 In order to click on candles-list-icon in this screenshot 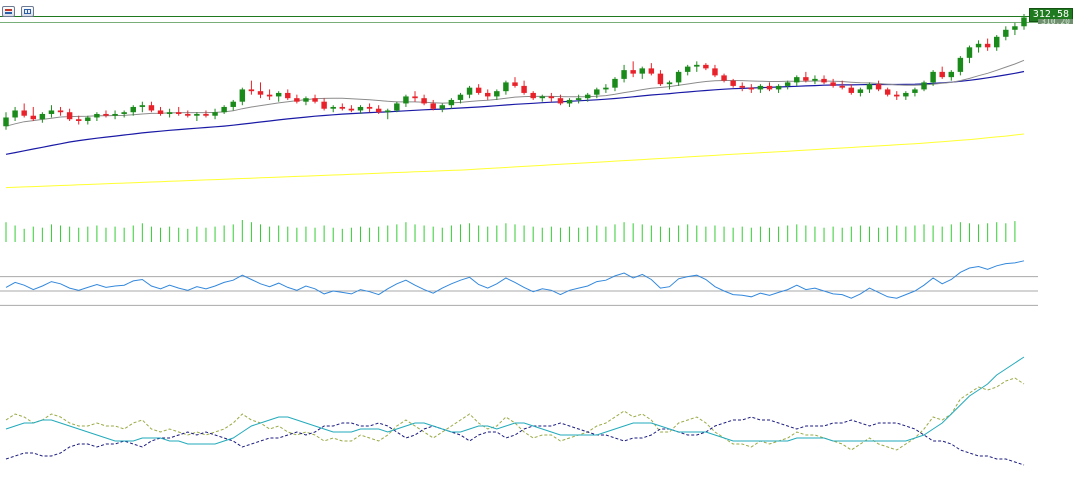, I will do `click(8, 11)`.